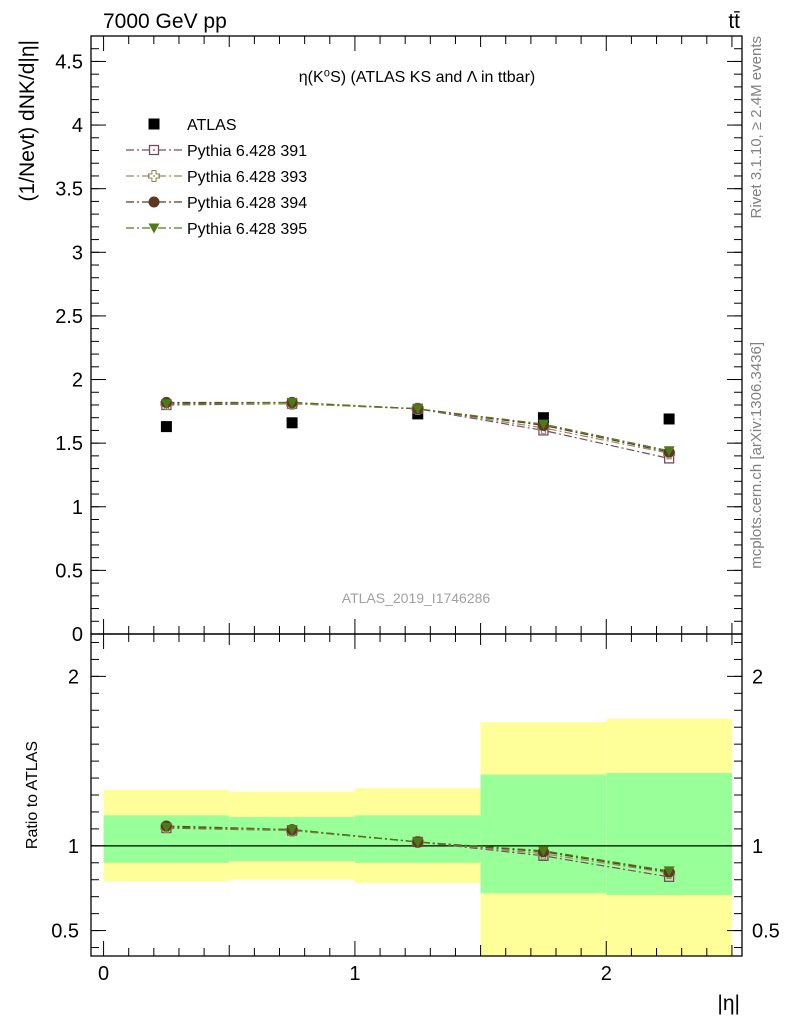 Image resolution: width=786 pixels, height=1029 pixels. What do you see at coordinates (757, 677) in the screenshot?
I see `ratio-y-tick-label-right: 2` at bounding box center [757, 677].